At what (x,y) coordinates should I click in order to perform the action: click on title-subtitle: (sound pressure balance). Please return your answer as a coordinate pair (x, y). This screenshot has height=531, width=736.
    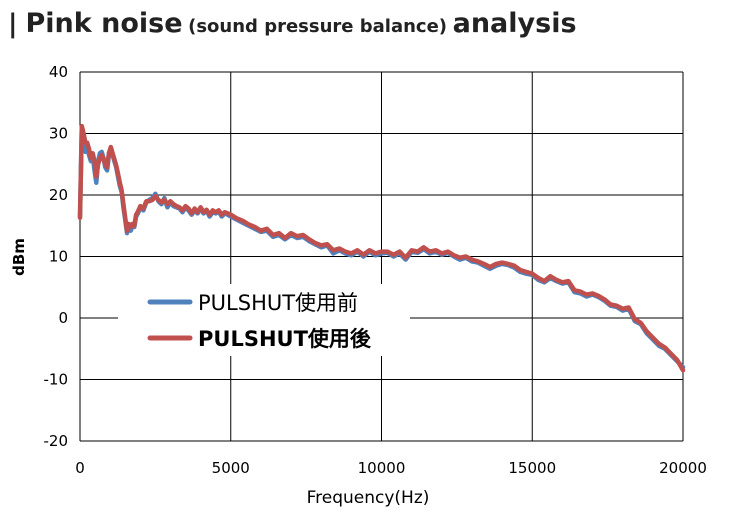
    Looking at the image, I should click on (318, 26).